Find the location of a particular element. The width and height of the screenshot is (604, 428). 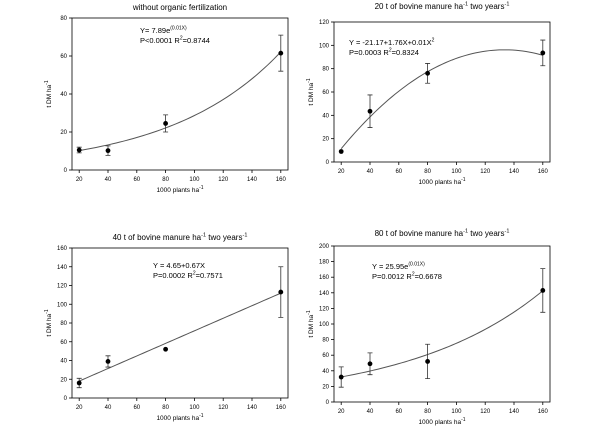

y-tick-label: 180 is located at coordinates (324, 263).